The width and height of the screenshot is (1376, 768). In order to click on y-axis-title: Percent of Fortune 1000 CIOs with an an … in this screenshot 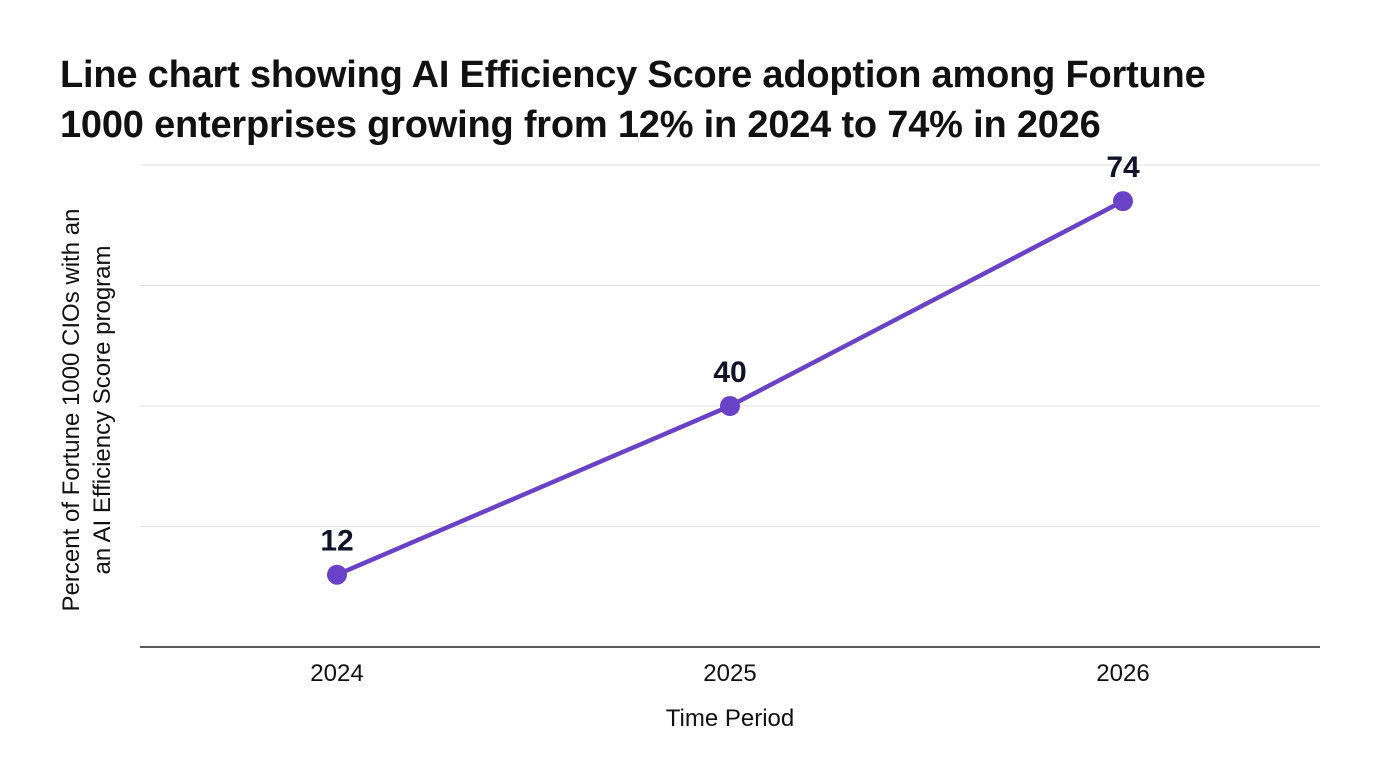, I will do `click(87, 410)`.